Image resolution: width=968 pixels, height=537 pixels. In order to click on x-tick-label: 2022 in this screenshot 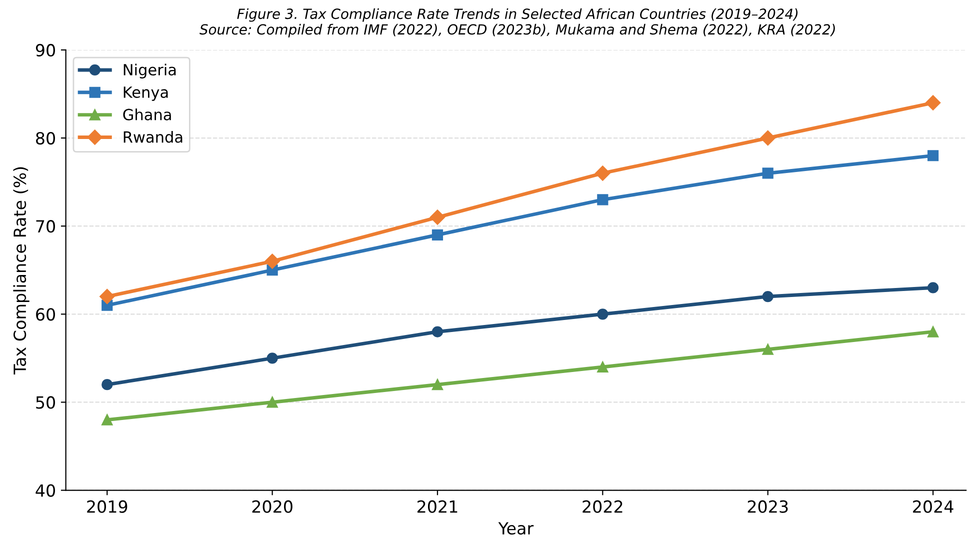, I will do `click(602, 506)`.